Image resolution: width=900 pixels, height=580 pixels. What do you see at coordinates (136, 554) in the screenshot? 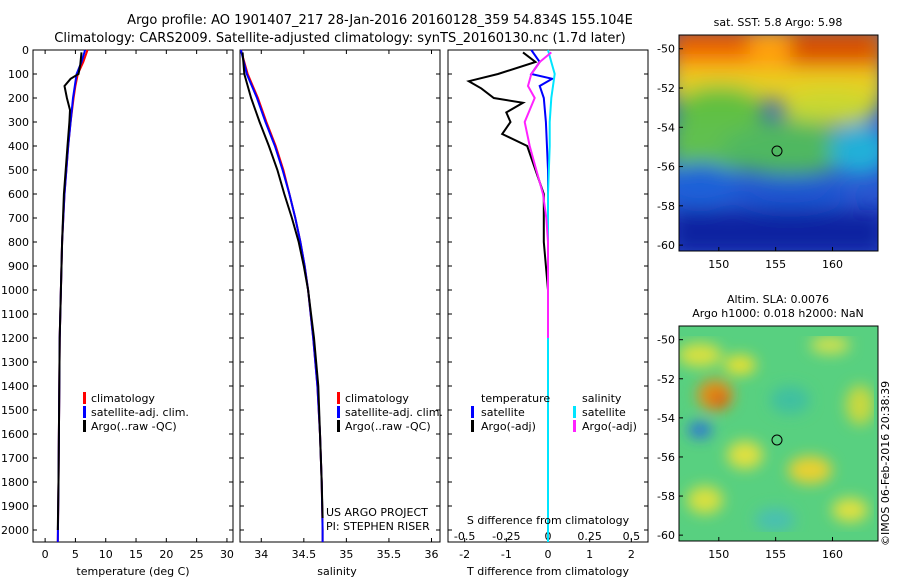
I see `x-tick-label: 15` at bounding box center [136, 554].